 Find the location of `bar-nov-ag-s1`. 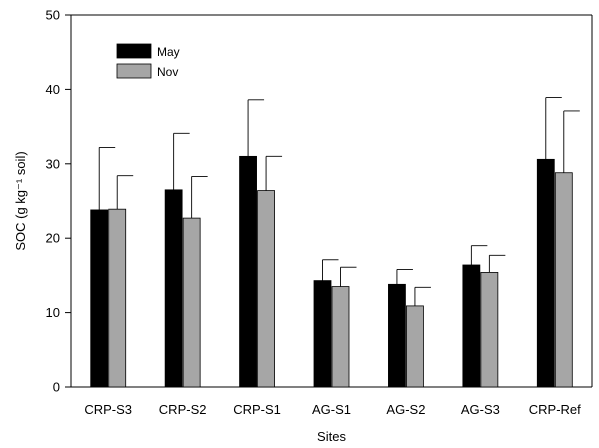

bar-nov-ag-s1 is located at coordinates (340, 337).